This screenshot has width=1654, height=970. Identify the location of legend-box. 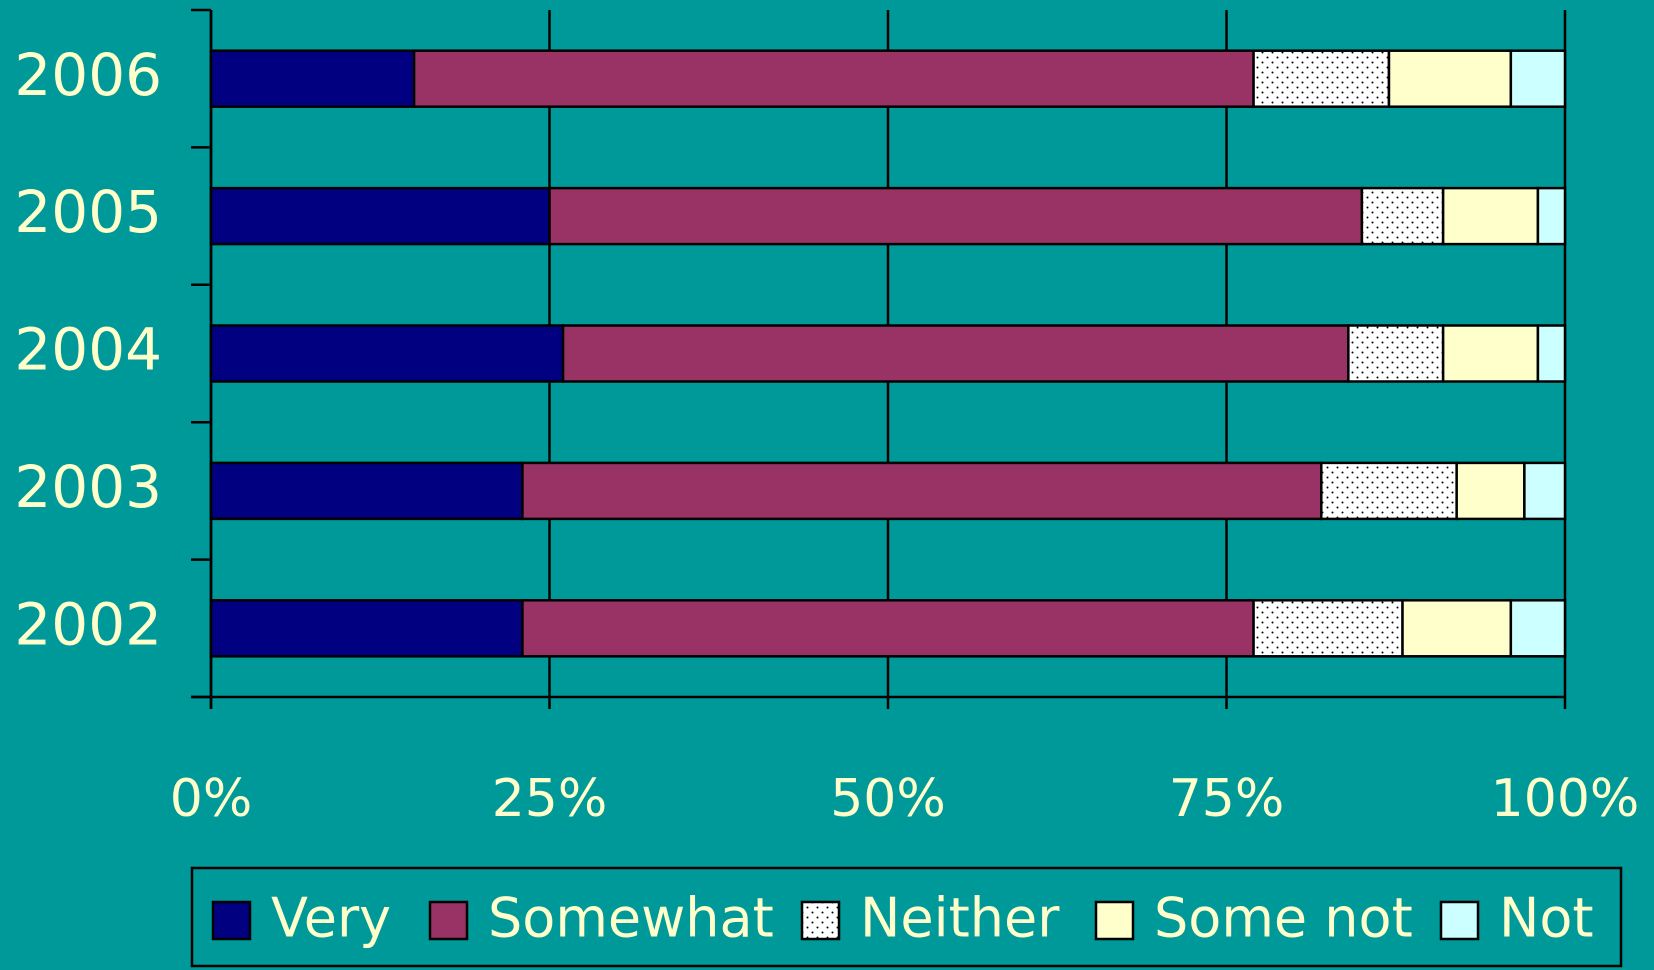
(906, 917).